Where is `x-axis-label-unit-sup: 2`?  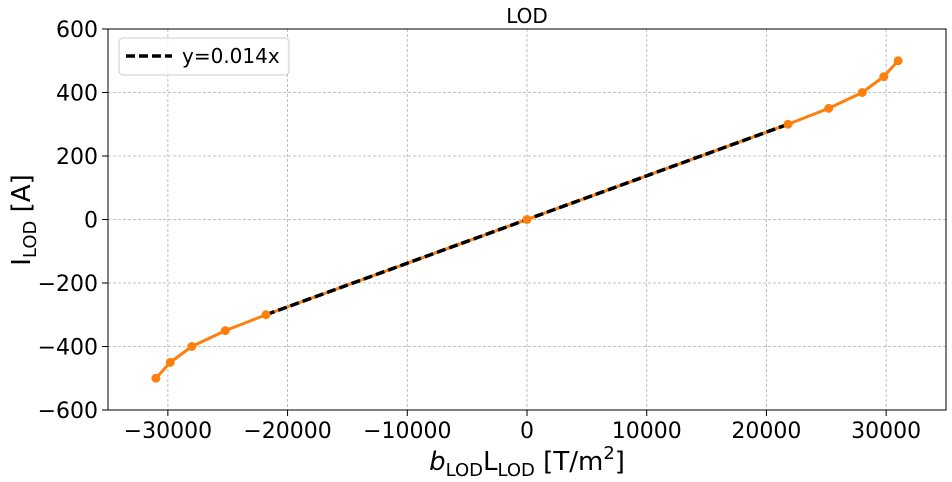
x-axis-label-unit-sup: 2 is located at coordinates (608, 453).